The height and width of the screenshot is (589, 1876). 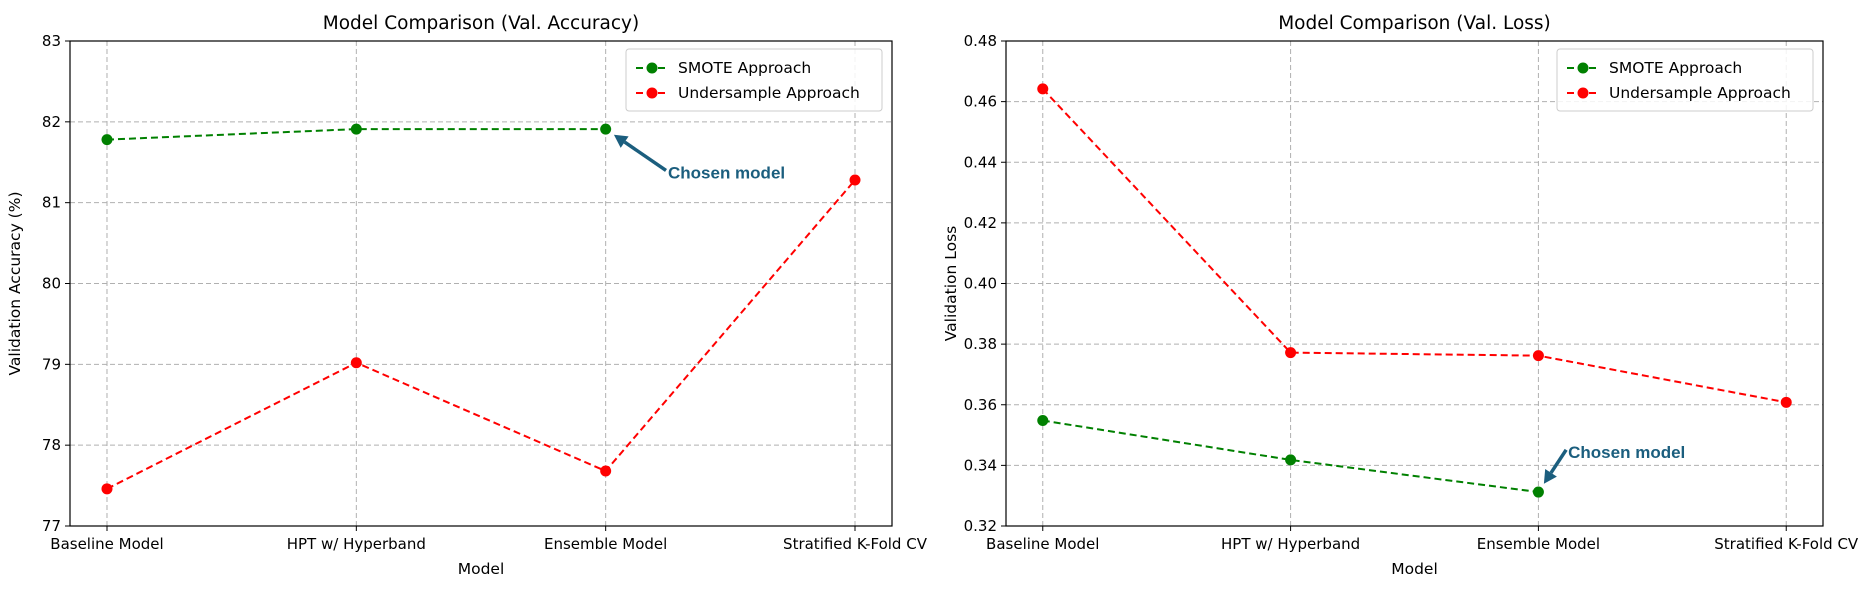 What do you see at coordinates (51, 526) in the screenshot?
I see `y-tick-label: 77` at bounding box center [51, 526].